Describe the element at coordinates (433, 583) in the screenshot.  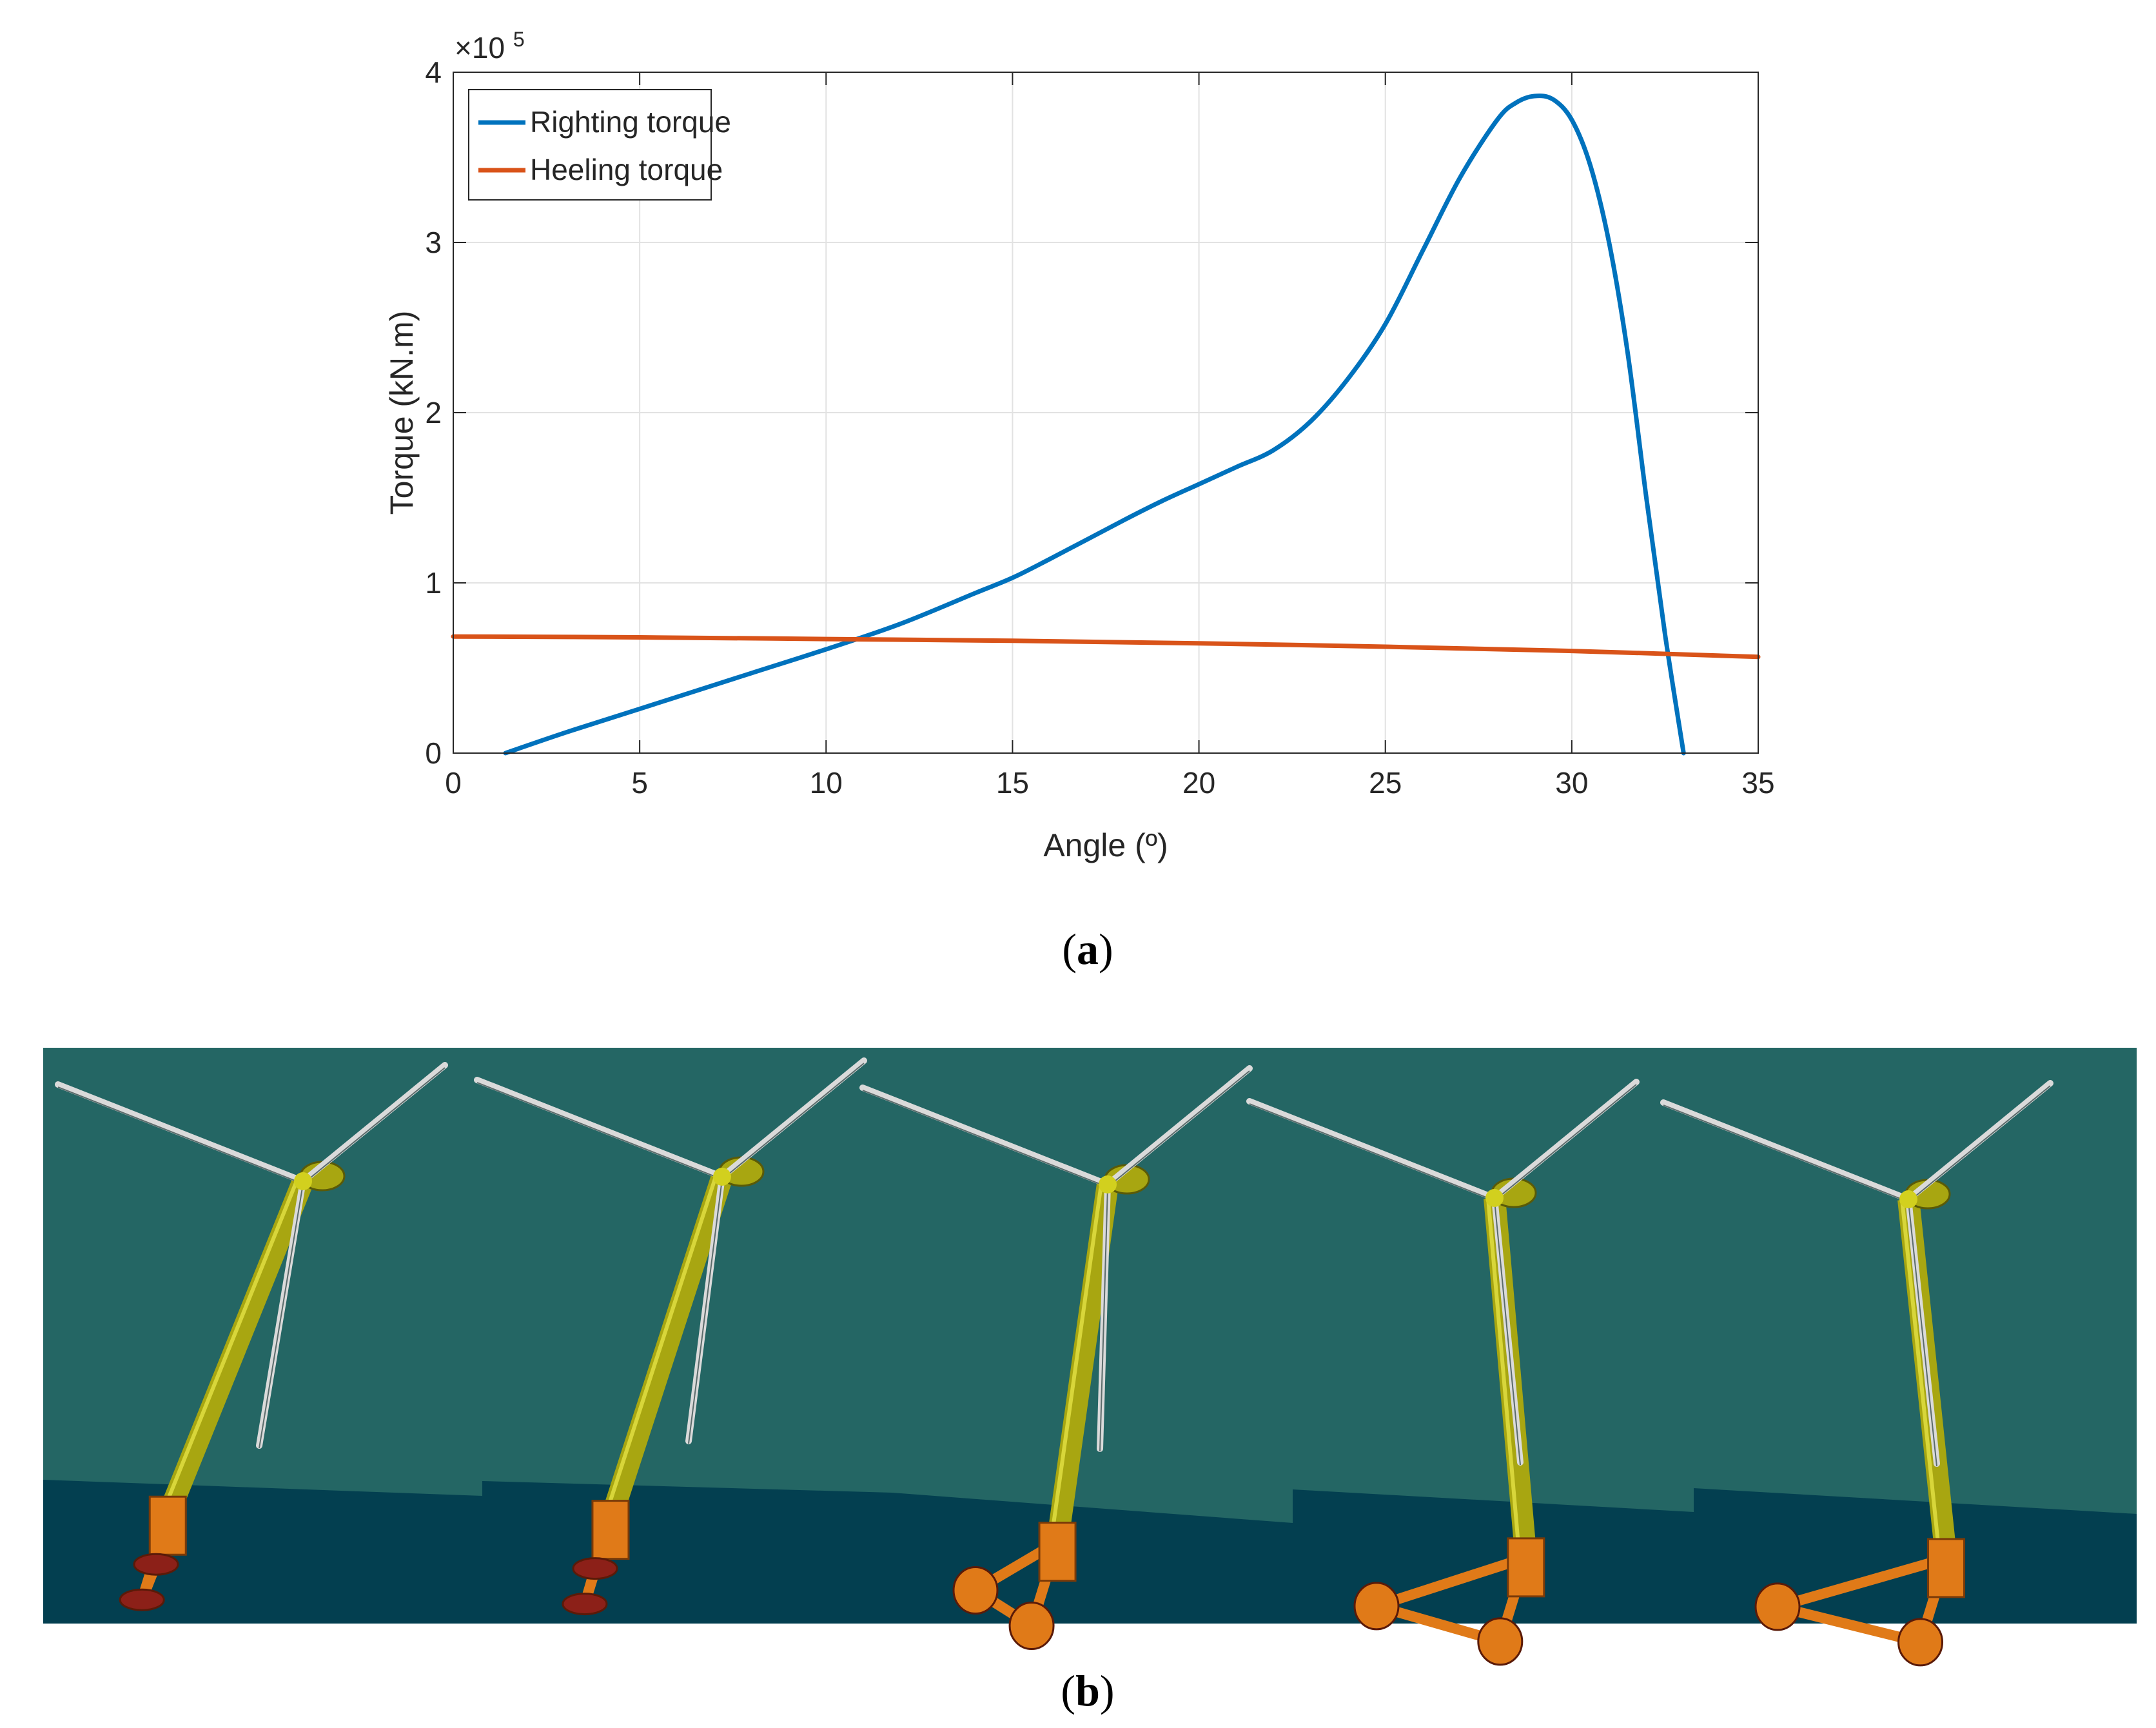
I see `y-tick-label: 1` at that location.